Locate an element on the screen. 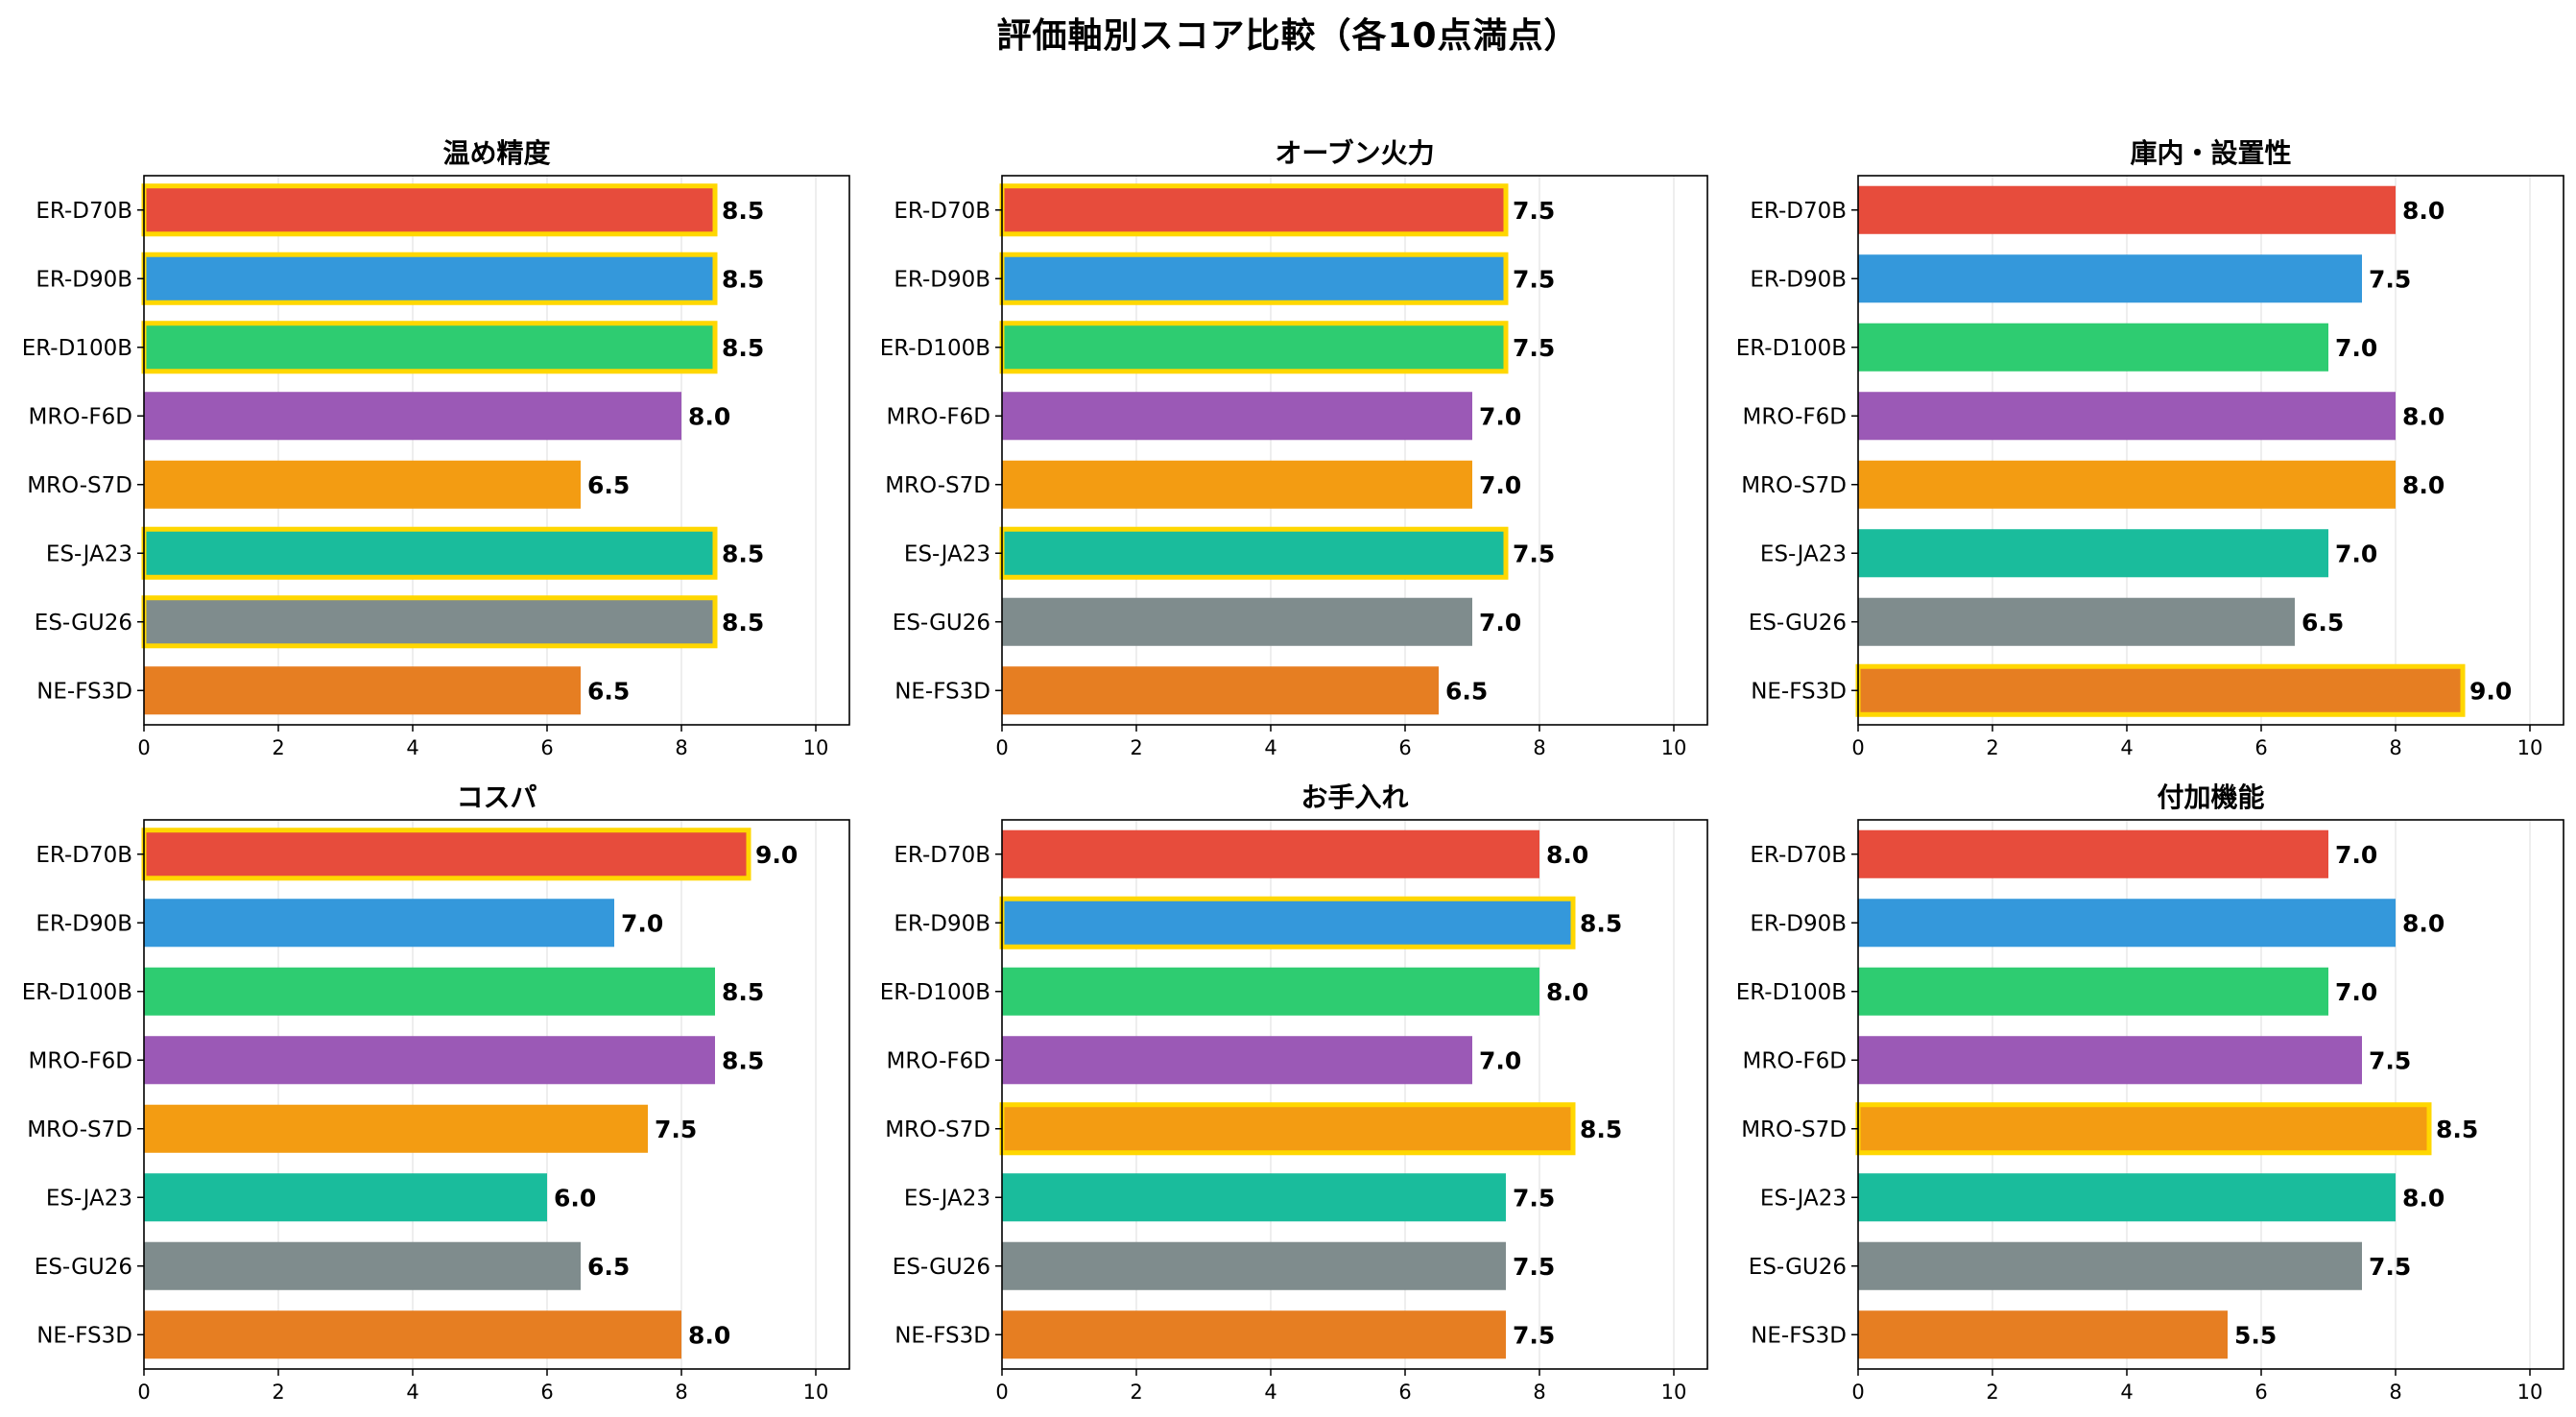 The image size is (2576, 1417). panel-title: 温め精度 is located at coordinates (496, 153).